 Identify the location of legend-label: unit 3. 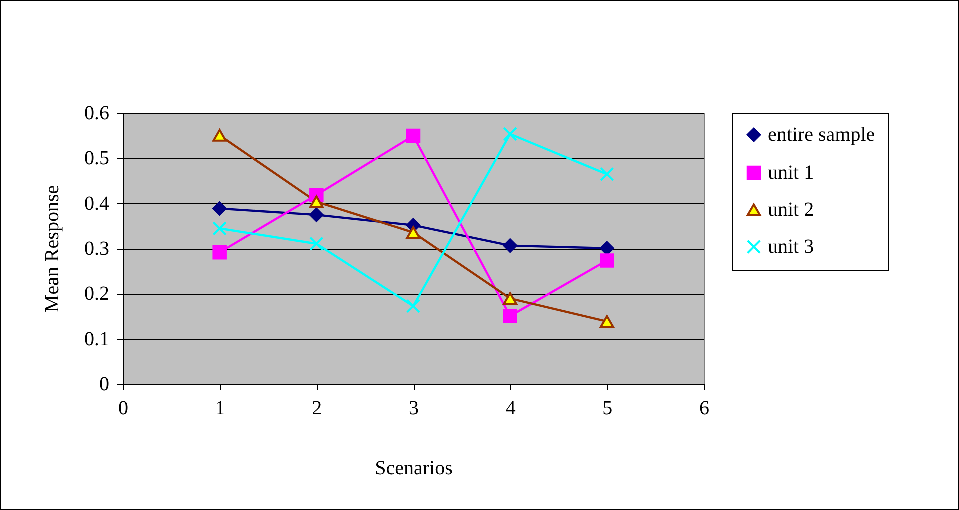
(791, 247).